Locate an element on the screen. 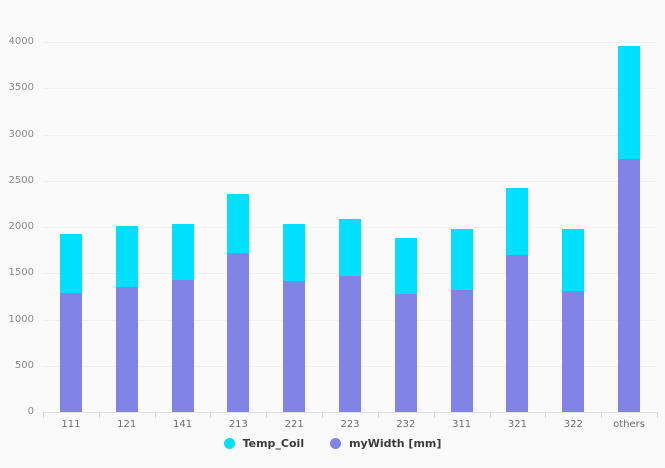  y-axis-tick-label: 500 is located at coordinates (24, 365).